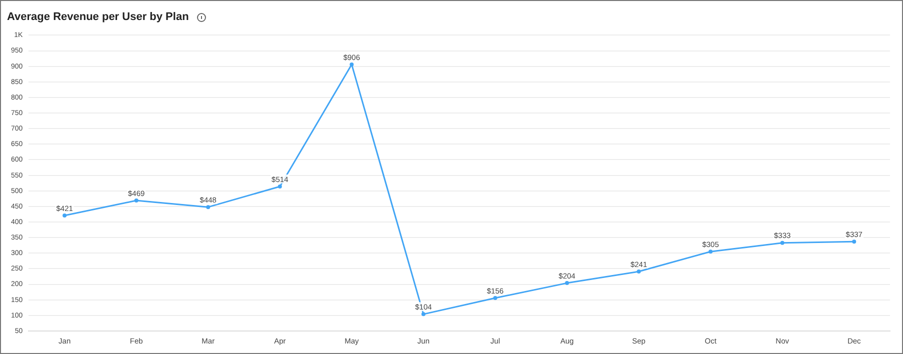 This screenshot has width=903, height=354. What do you see at coordinates (98, 17) in the screenshot?
I see `chart-title: Average Revenue per User by Plan` at bounding box center [98, 17].